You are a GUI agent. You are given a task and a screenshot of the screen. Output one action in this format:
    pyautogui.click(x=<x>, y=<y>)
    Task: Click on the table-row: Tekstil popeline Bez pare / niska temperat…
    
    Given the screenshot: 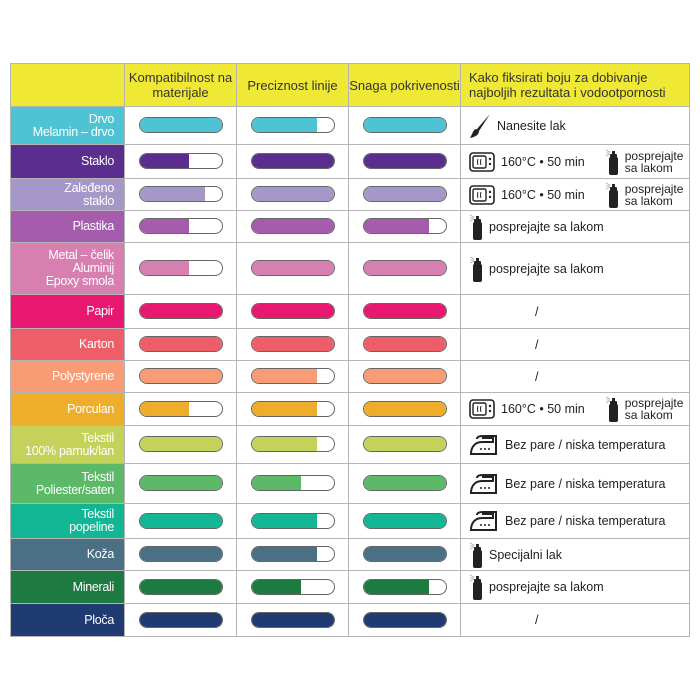 What is the action you would take?
    pyautogui.click(x=350, y=521)
    